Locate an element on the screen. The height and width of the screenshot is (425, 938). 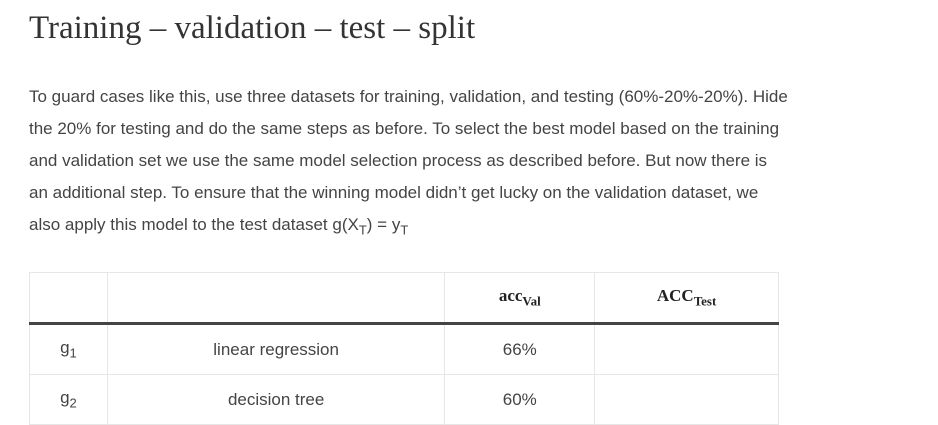
model-sub: 1 is located at coordinates (73, 353).